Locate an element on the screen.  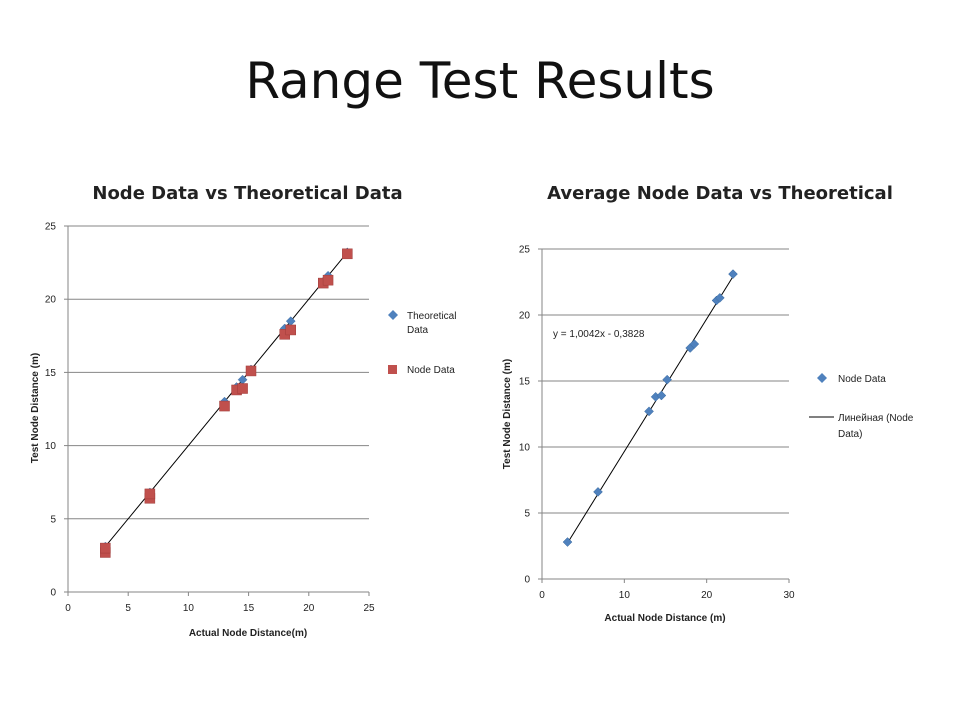
c1-y-tick-label: 20 is located at coordinates (51, 300).